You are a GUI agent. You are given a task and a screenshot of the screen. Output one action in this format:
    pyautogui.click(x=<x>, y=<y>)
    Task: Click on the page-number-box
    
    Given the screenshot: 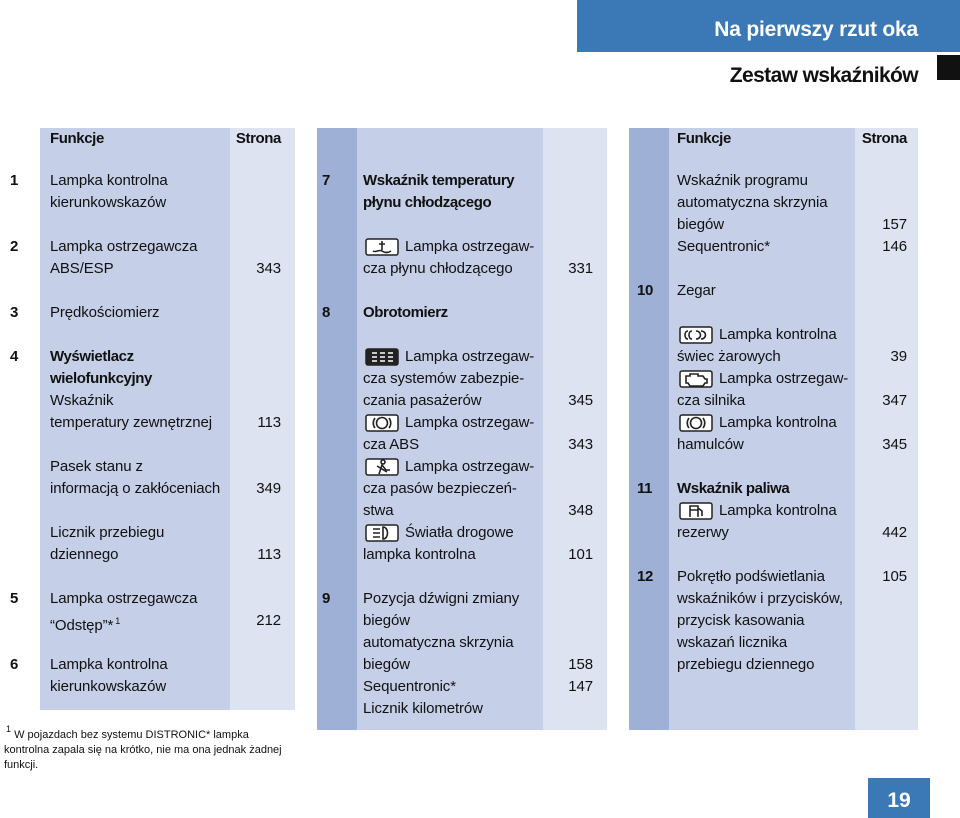 What is the action you would take?
    pyautogui.click(x=899, y=798)
    